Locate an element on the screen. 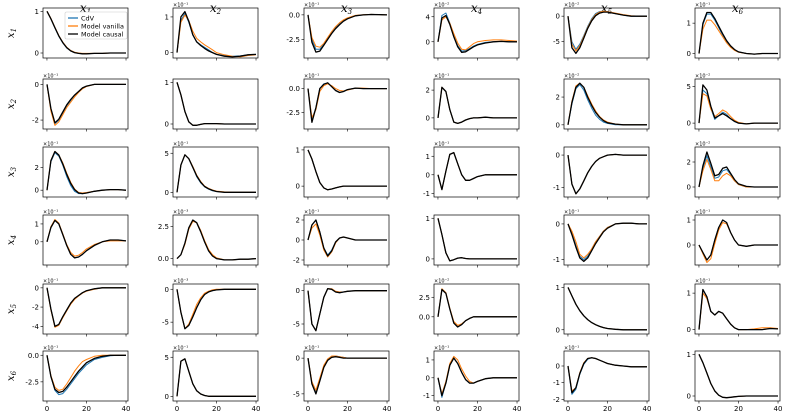 The image size is (793, 415). panel-r2-c6: 0 5 ×10⁻² is located at coordinates (734, 103).